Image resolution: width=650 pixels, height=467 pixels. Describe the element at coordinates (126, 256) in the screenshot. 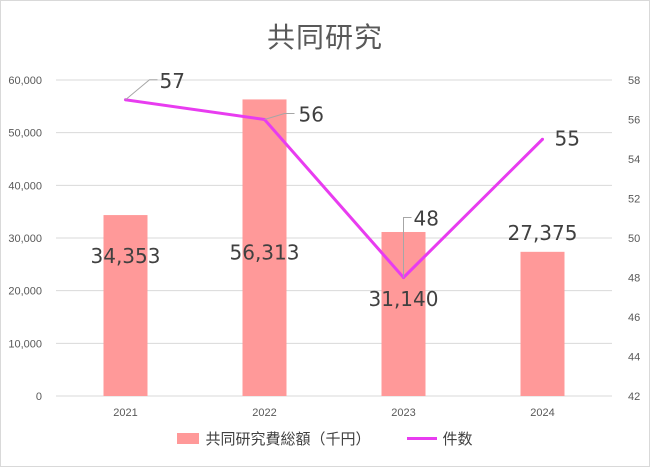

I see `bar-data-label: 34,353` at that location.